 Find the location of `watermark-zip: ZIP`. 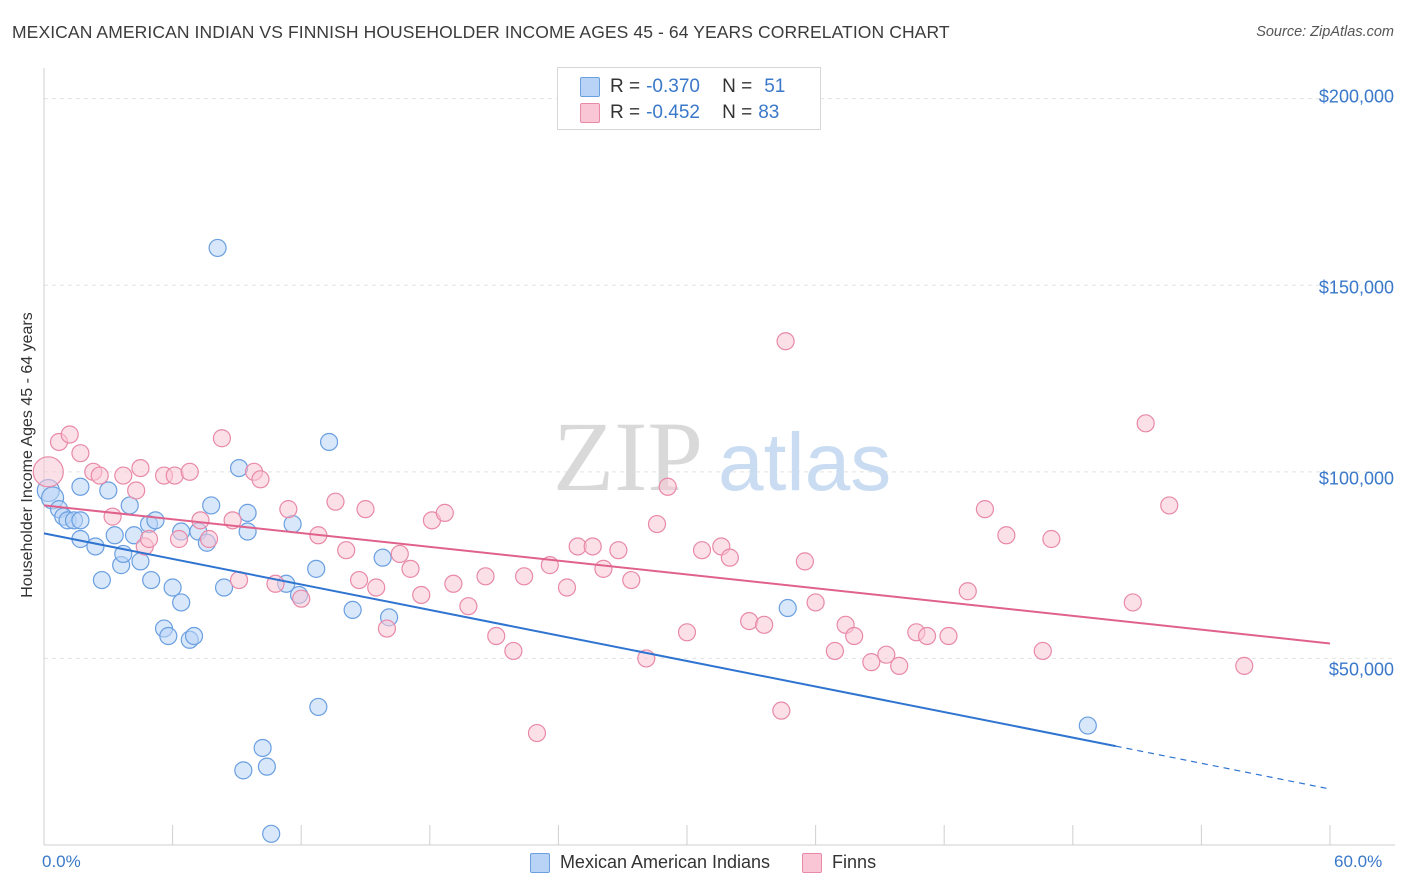

watermark-zip: ZIP is located at coordinates (628, 456).